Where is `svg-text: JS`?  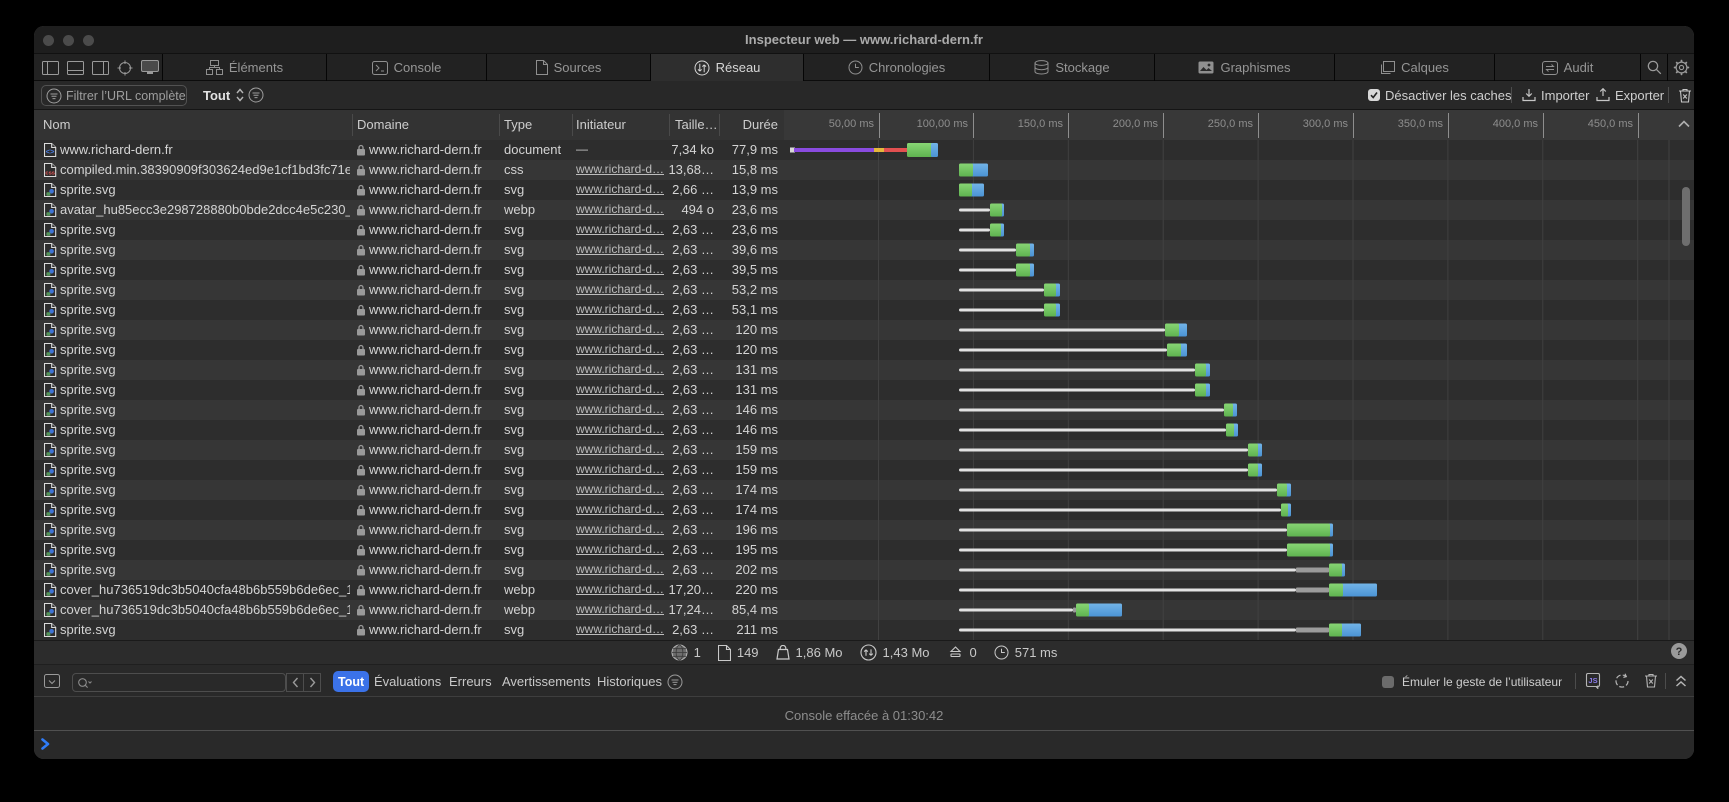 svg-text: JS is located at coordinates (1592, 680).